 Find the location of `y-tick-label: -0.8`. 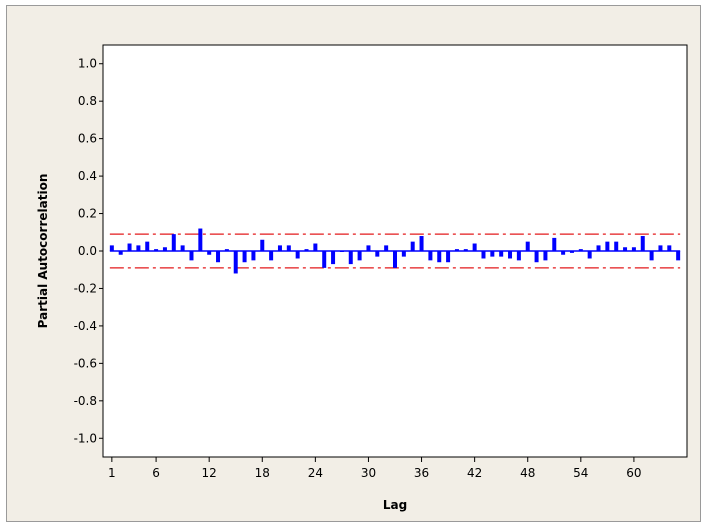

y-tick-label: -0.8 is located at coordinates (85, 401).